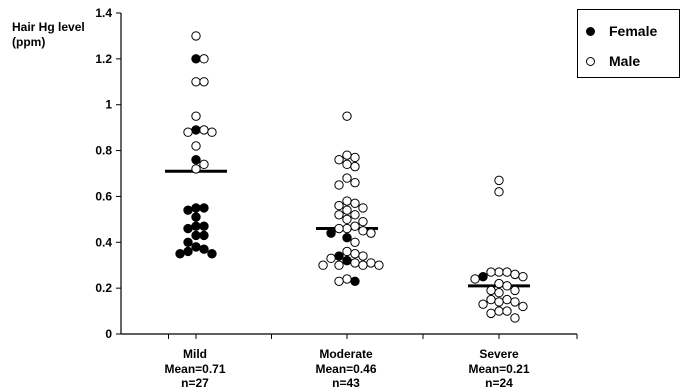 The image size is (684, 391). Describe the element at coordinates (590, 31) in the screenshot. I see `female-marker-icon` at that location.